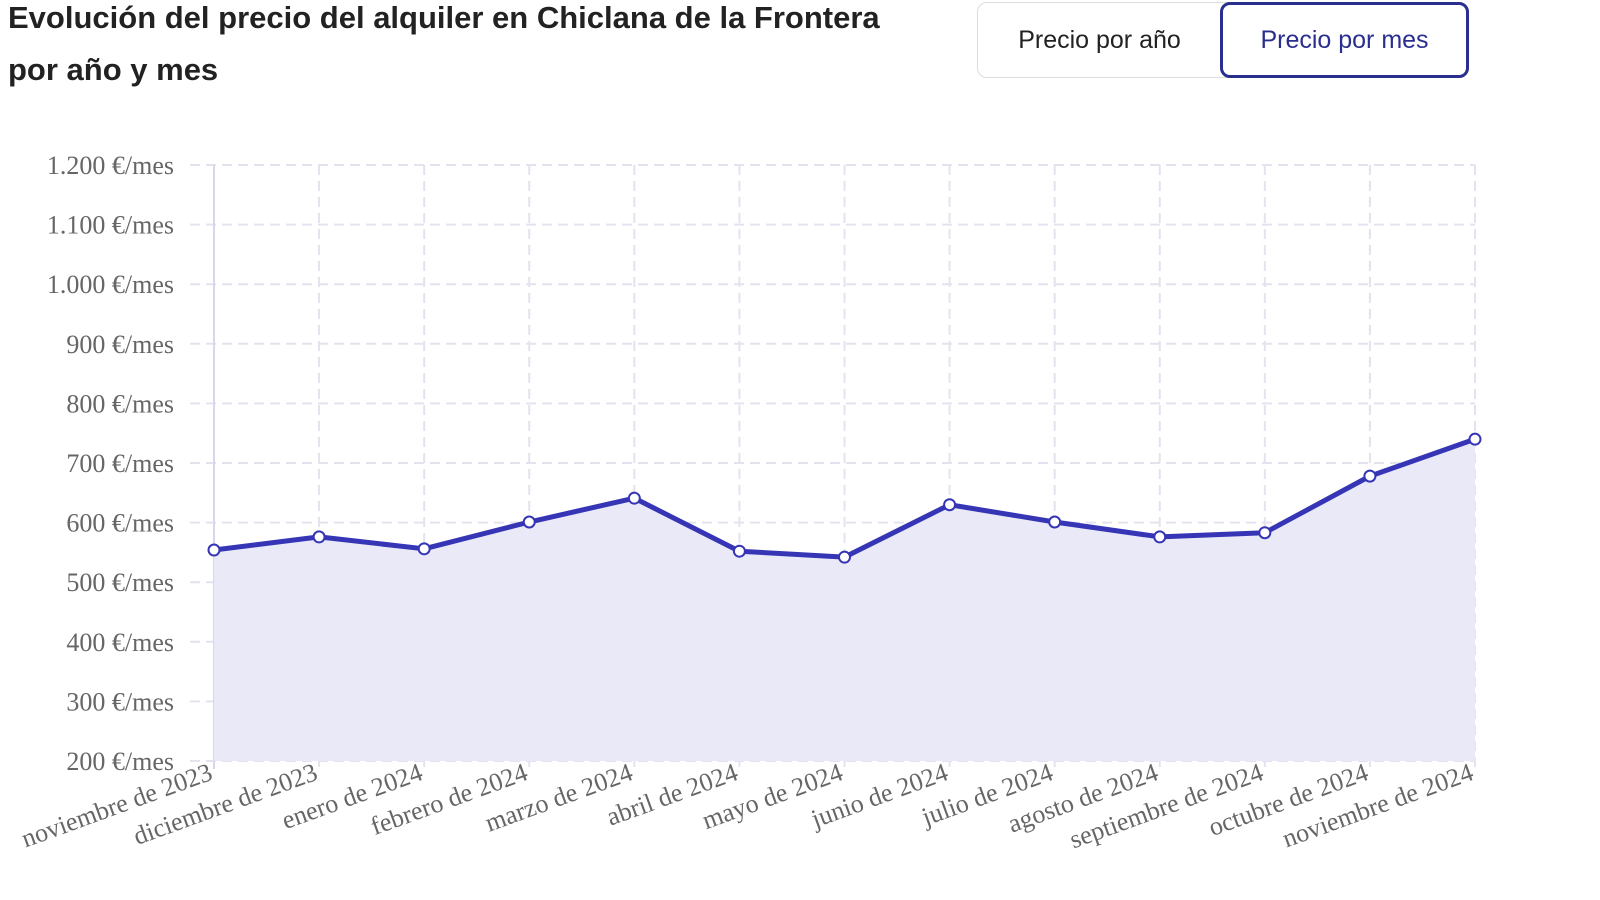  I want to click on view-toggle: Precio por año Precio por mes, so click(1223, 40).